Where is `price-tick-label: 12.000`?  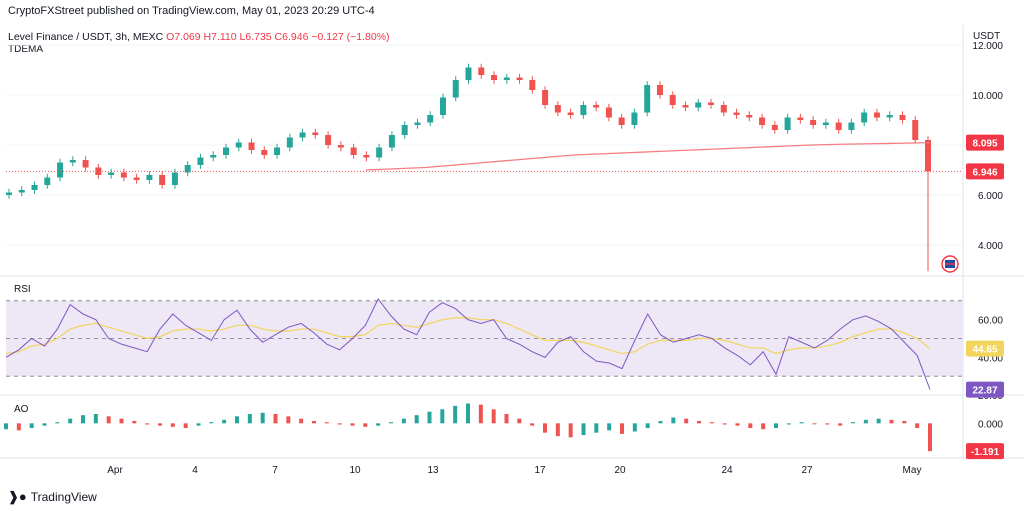 price-tick-label: 12.000 is located at coordinates (987, 46).